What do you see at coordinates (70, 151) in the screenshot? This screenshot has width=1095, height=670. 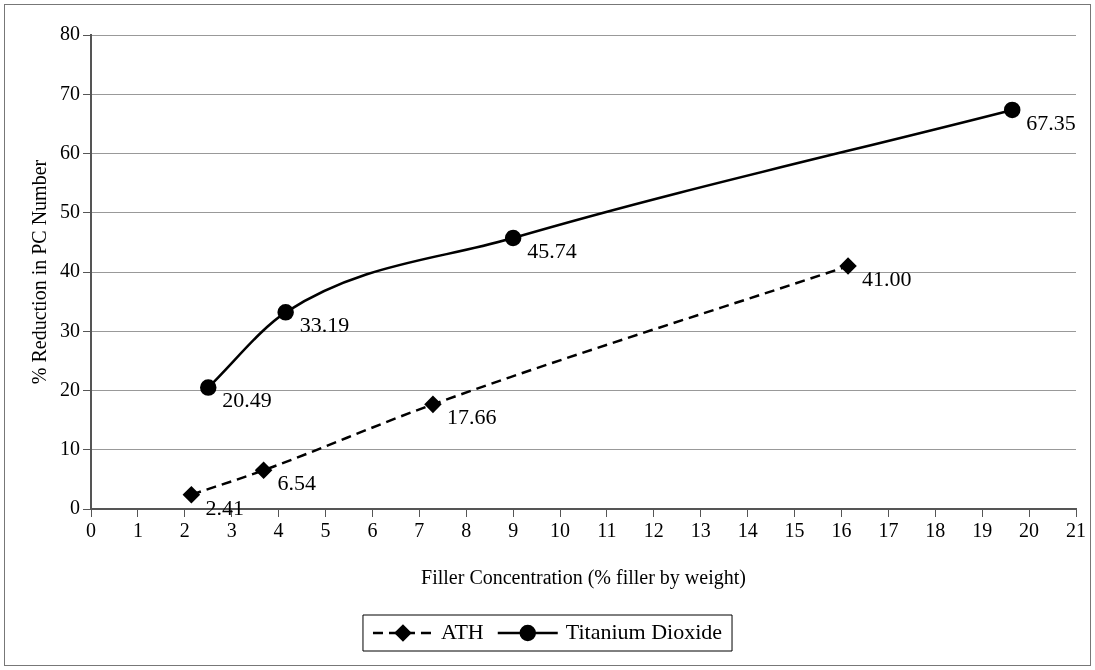 I see `y-tick-label: 60` at bounding box center [70, 151].